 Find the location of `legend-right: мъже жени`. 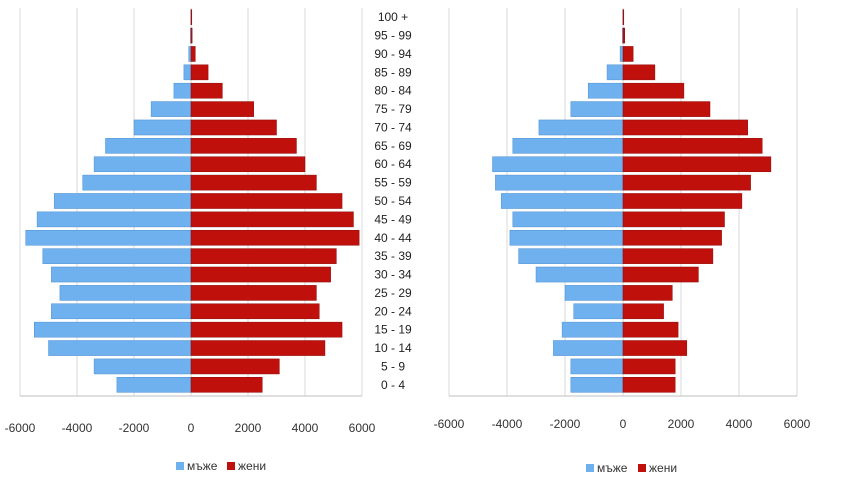

legend-right: мъже жени is located at coordinates (631, 468).